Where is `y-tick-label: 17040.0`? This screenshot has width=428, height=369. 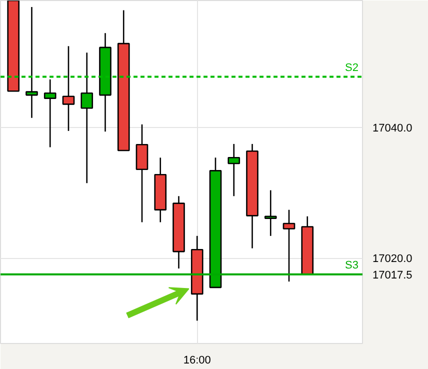
y-tick-label: 17040.0 is located at coordinates (392, 128).